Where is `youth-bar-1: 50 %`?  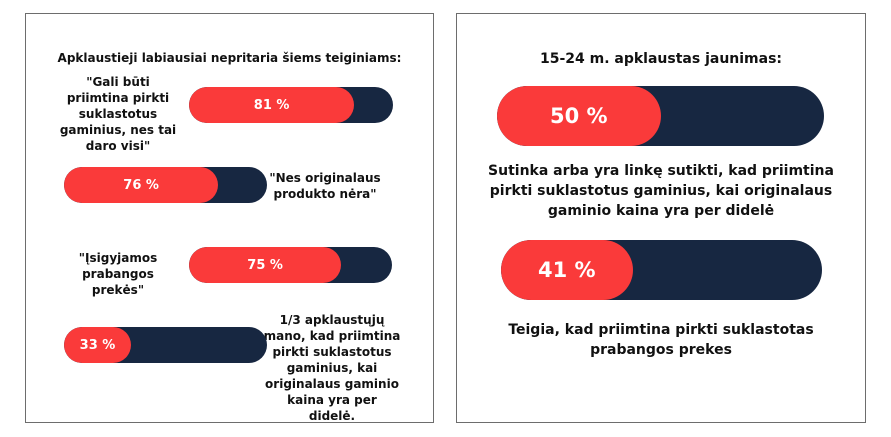 youth-bar-1: 50 % is located at coordinates (660, 116).